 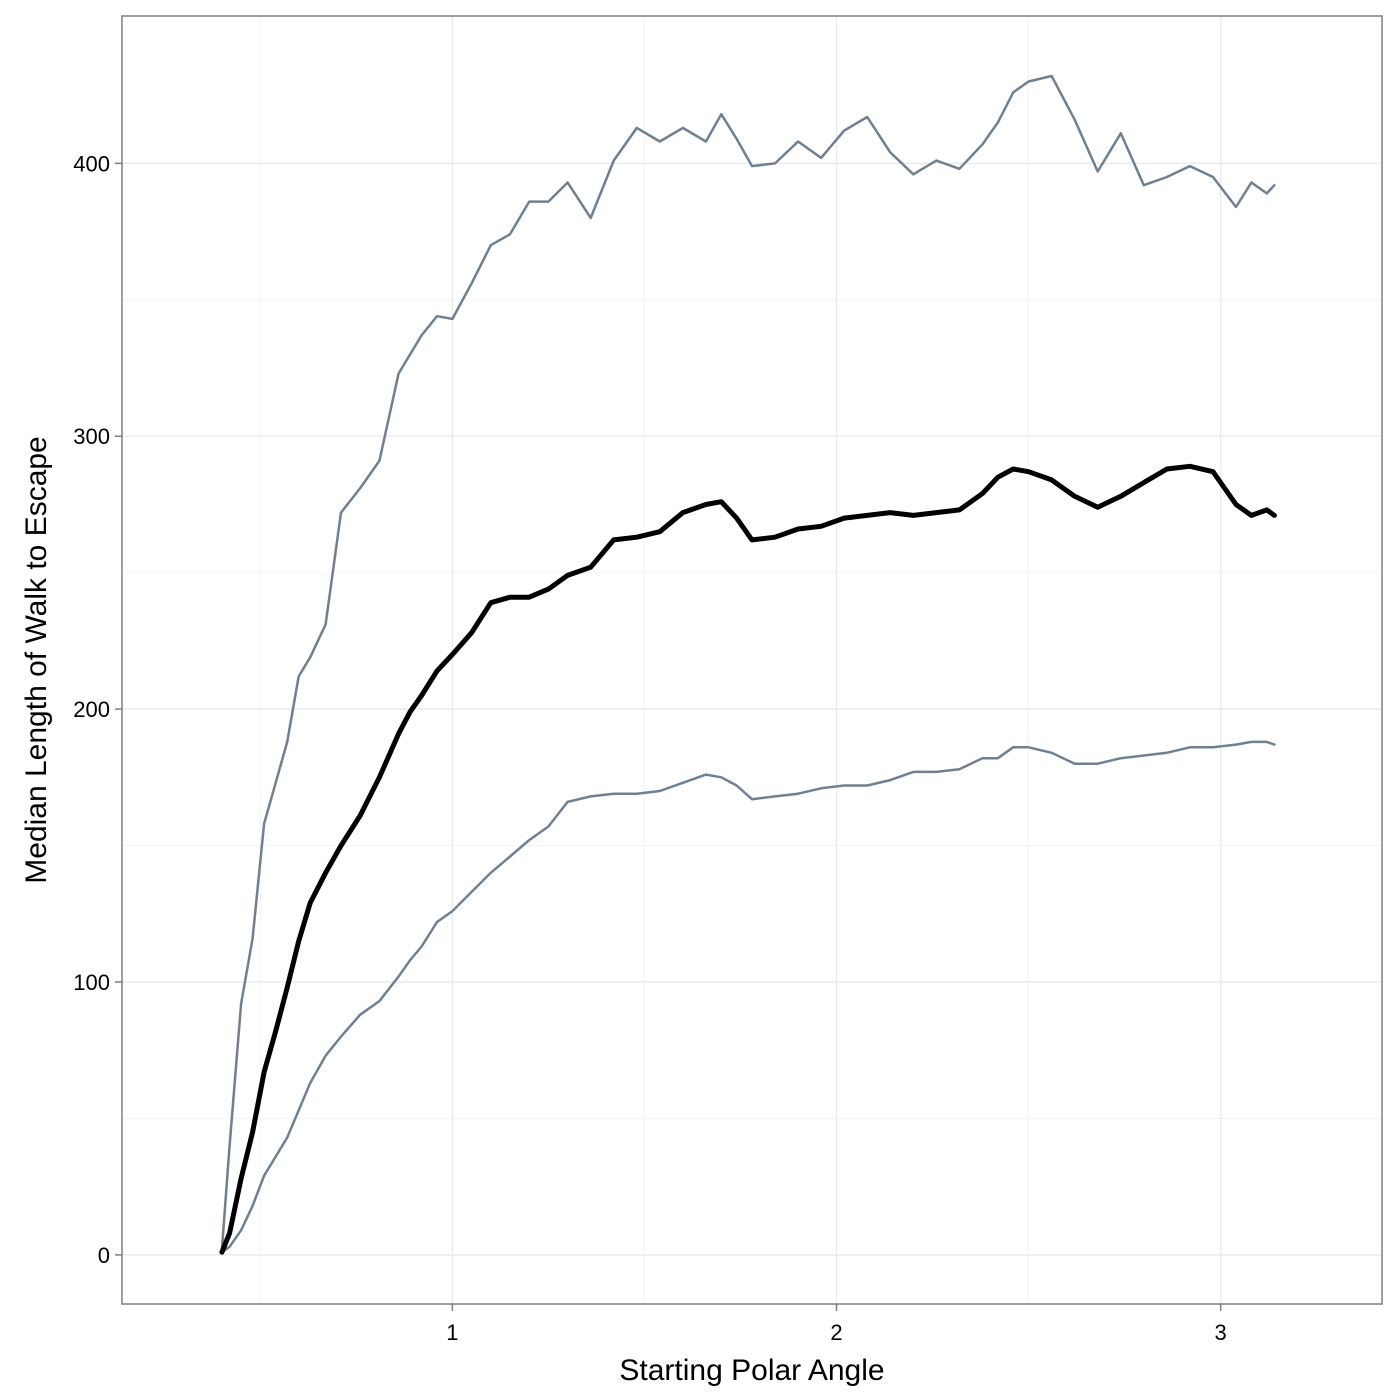 I want to click on x-axis: 1 2 3, so click(x=836, y=1324).